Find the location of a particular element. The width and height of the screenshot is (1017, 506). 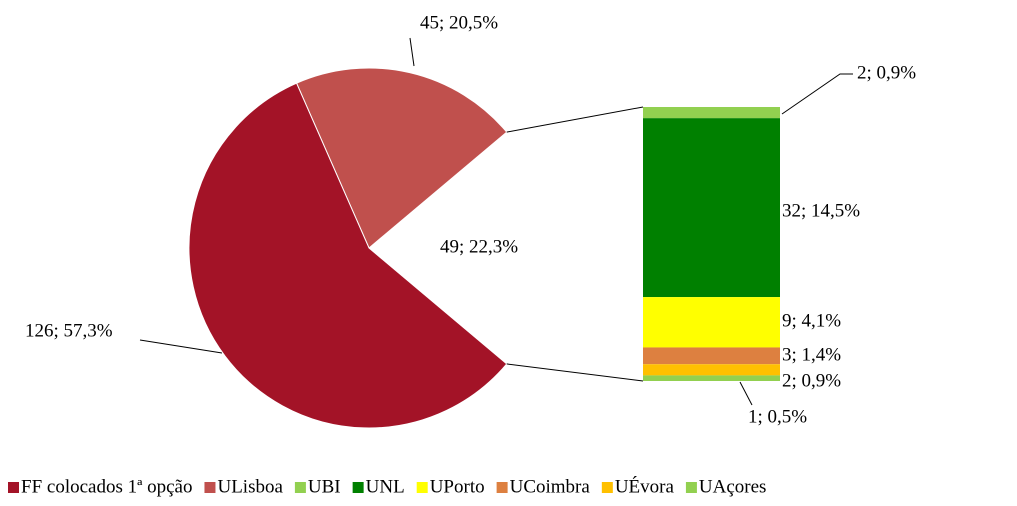

legend-label: FF colocados 1ª opção is located at coordinates (106, 486).